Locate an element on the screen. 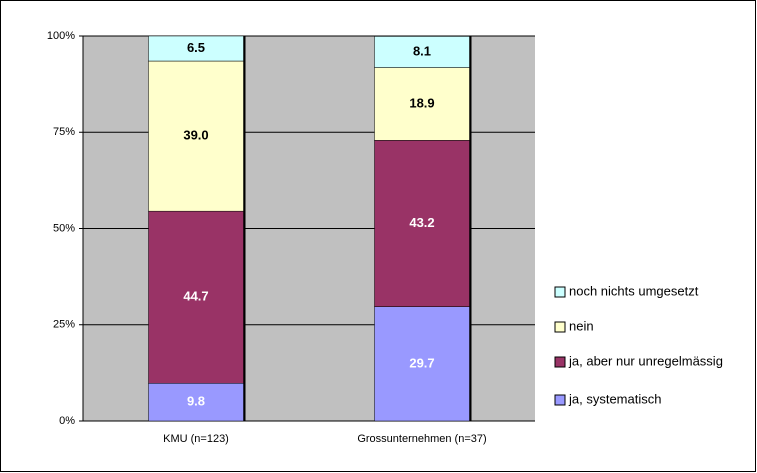 This screenshot has width=757, height=473. y-tick-label: 25% is located at coordinates (64, 325).